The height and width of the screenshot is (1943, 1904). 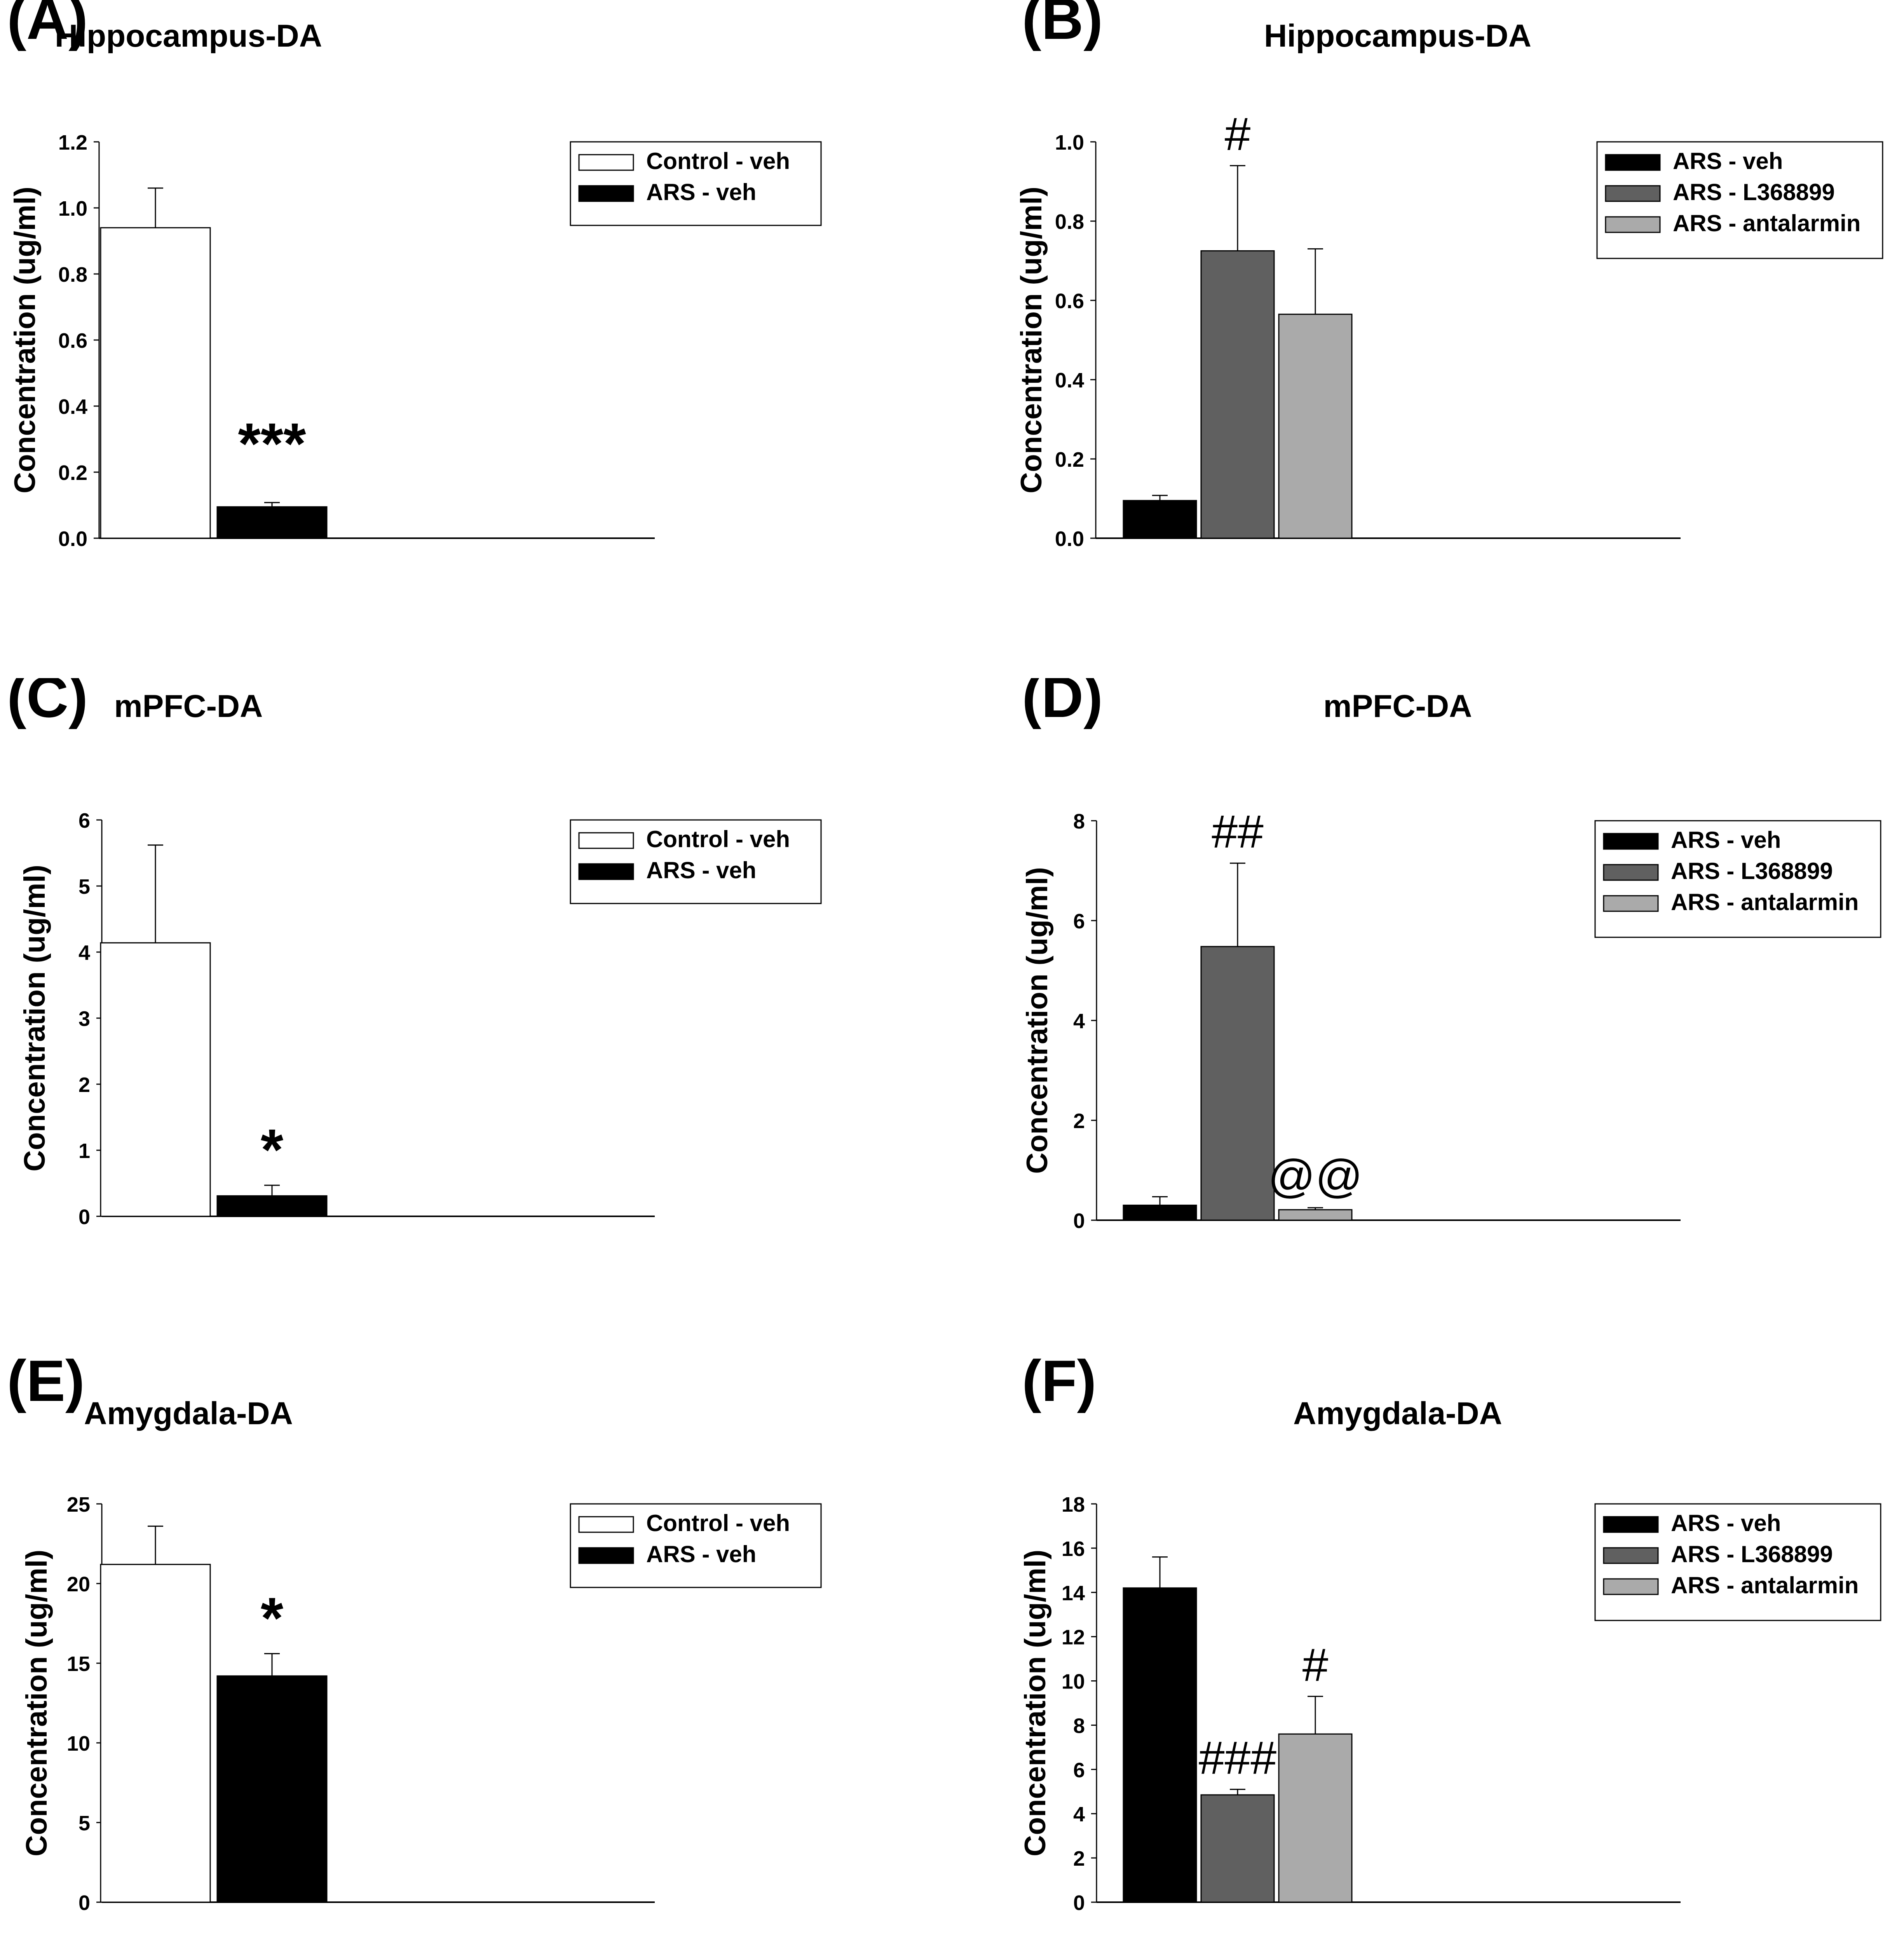 What do you see at coordinates (47, 703) in the screenshot?
I see `panel-label: (C)` at bounding box center [47, 703].